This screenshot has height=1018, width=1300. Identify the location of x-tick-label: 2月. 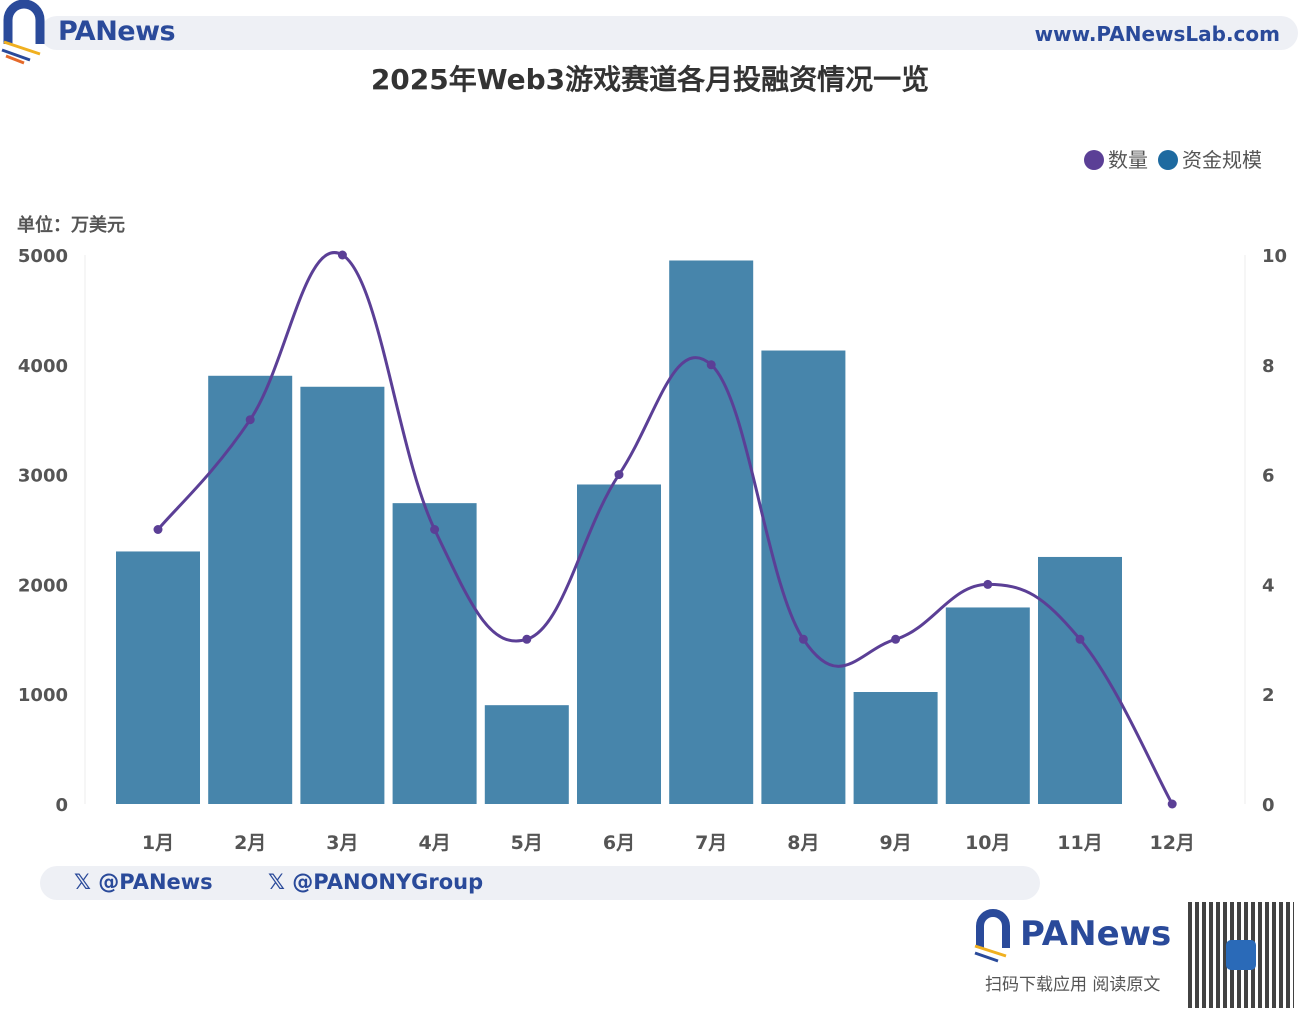
(250, 843).